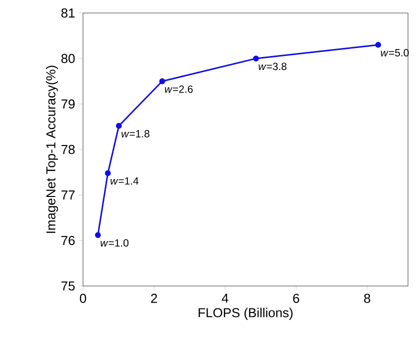  Describe the element at coordinates (114, 243) in the screenshot. I see `annotation: w=1.0` at that location.